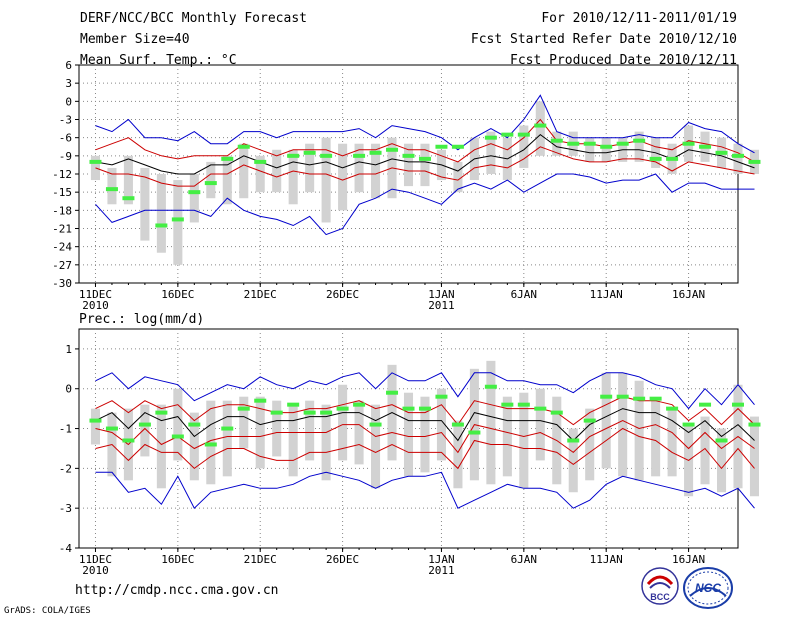 Image resolution: width=800 pixels, height=618 pixels. What do you see at coordinates (623, 60) in the screenshot?
I see `produced-date: Fcst Produced Date 2010/12/11` at bounding box center [623, 60].